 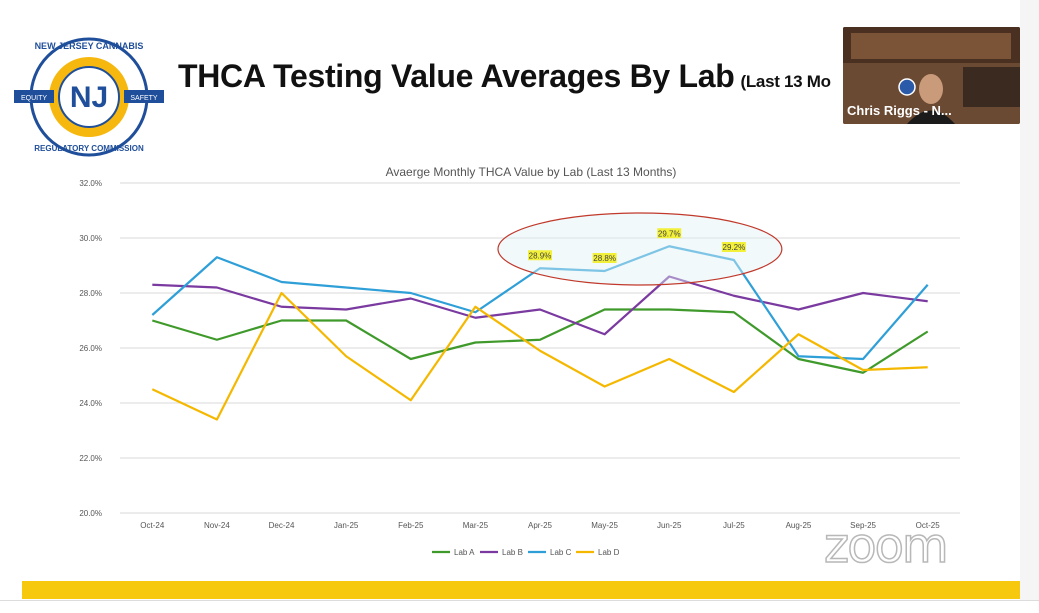 What do you see at coordinates (152, 525) in the screenshot?
I see `x-tick-label: Oct-24` at bounding box center [152, 525].